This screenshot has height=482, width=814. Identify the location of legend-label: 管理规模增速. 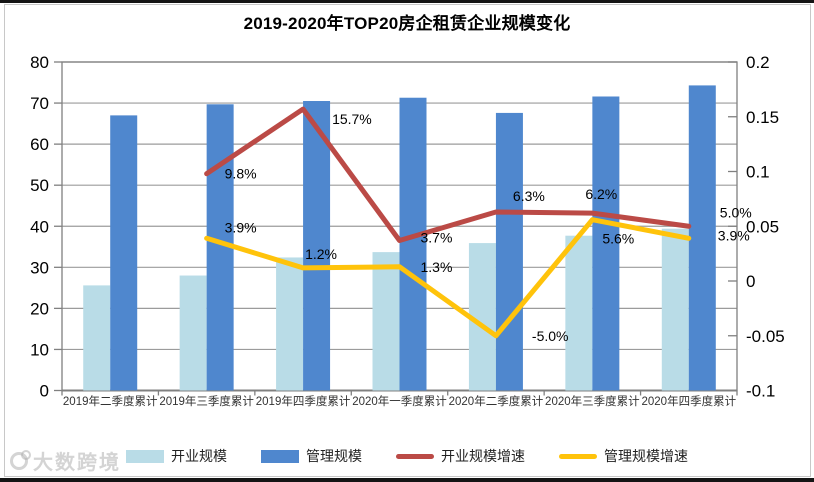
(646, 456).